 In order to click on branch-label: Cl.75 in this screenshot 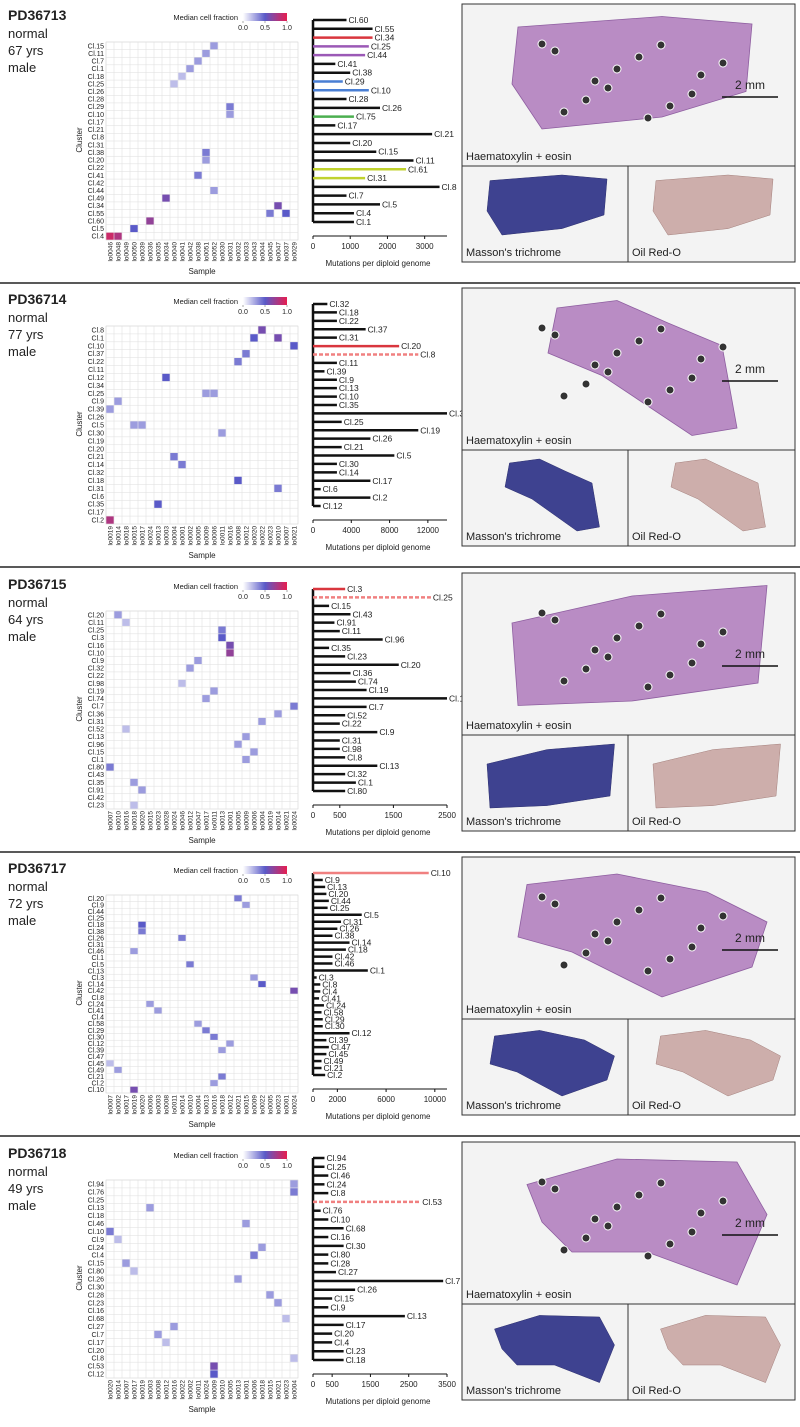, I will do `click(366, 117)`.